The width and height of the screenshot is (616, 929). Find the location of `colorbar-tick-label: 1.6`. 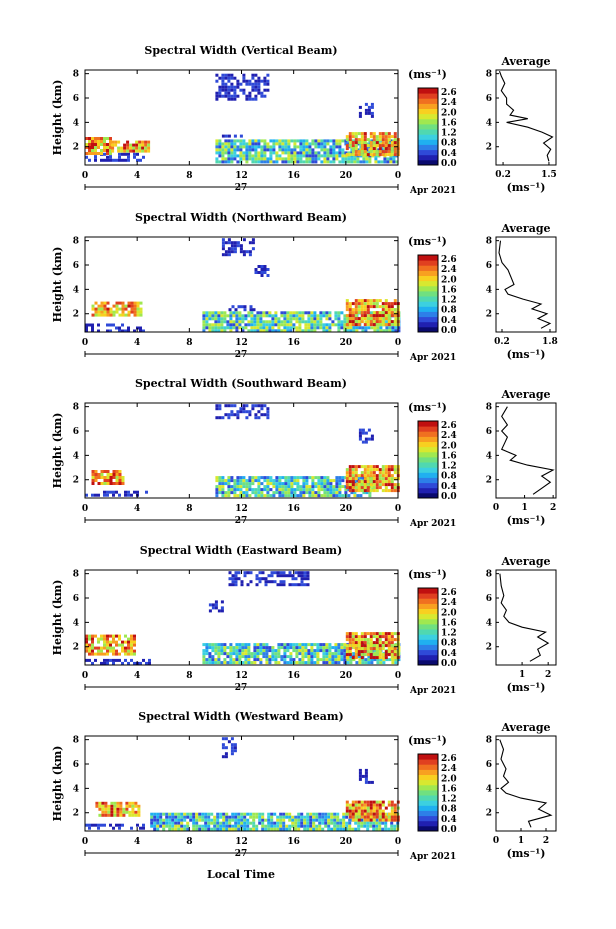

colorbar-tick-label: 1.6 is located at coordinates (449, 623).